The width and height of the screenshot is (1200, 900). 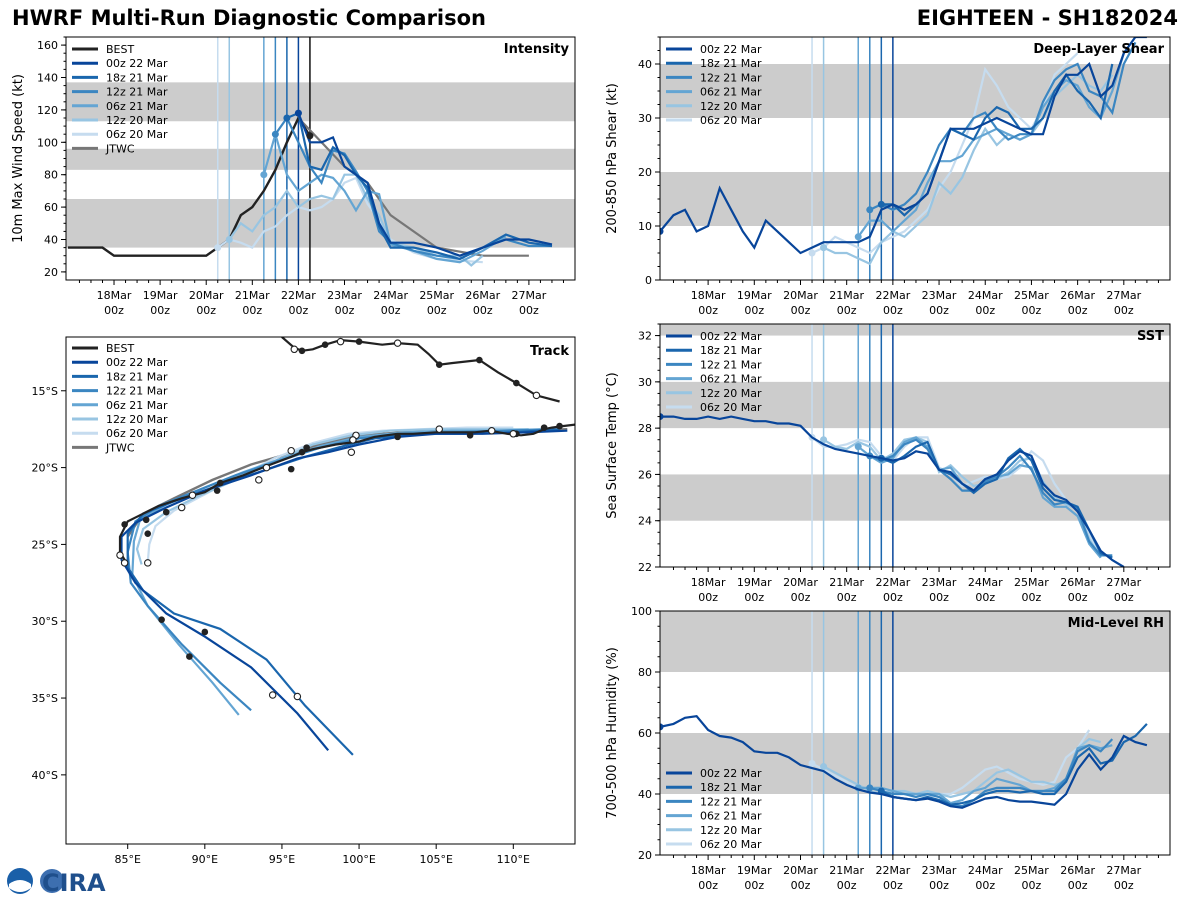 I want to click on logo-text: CIRA, so click(x=74, y=882).